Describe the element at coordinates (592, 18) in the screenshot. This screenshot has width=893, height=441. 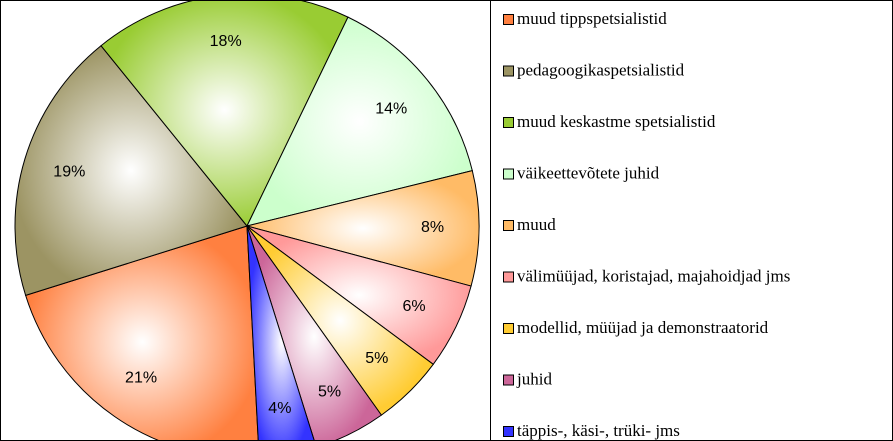
I see `legend-label: muud tippspetsialistid` at that location.